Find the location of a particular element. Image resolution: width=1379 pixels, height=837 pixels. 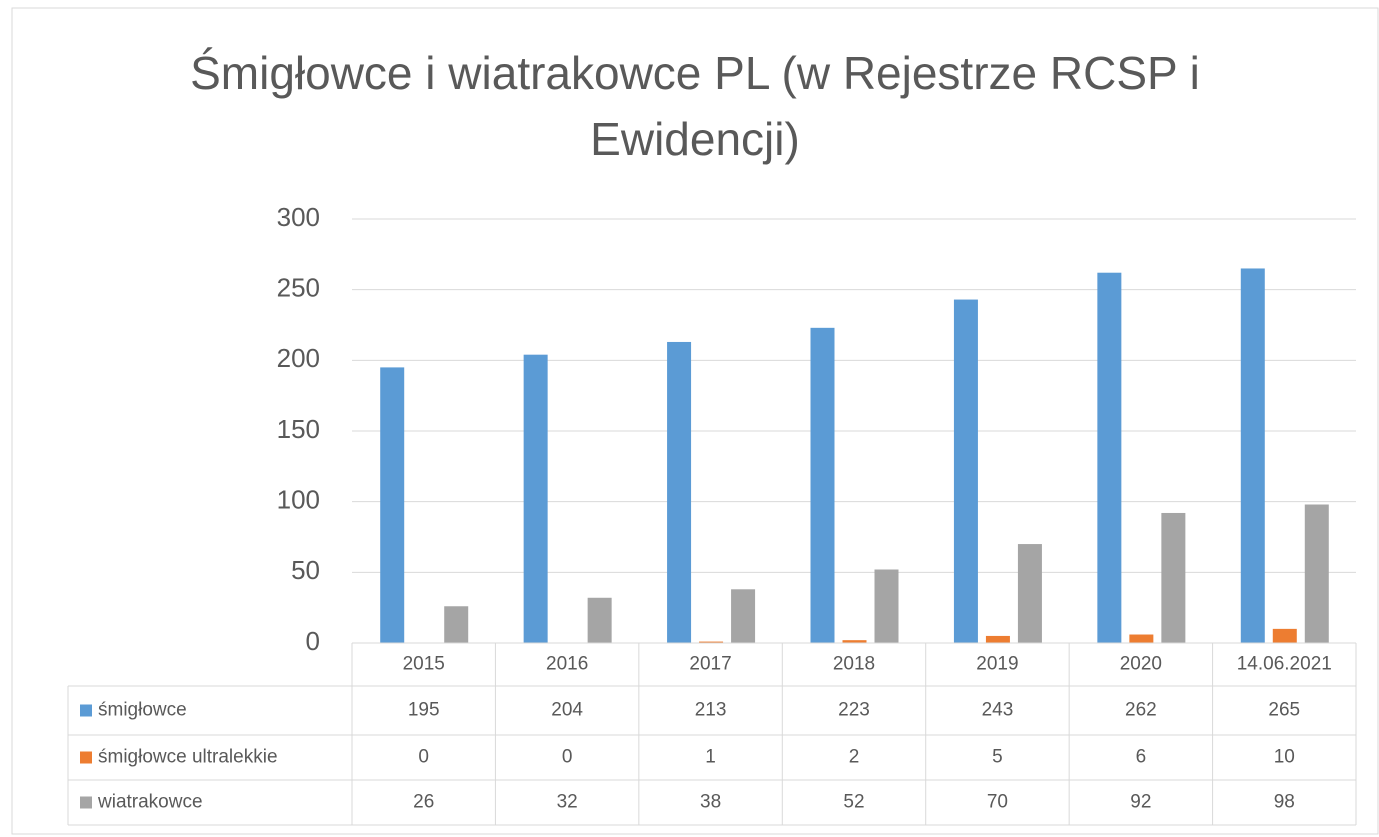

table-value: 5 is located at coordinates (997, 757).